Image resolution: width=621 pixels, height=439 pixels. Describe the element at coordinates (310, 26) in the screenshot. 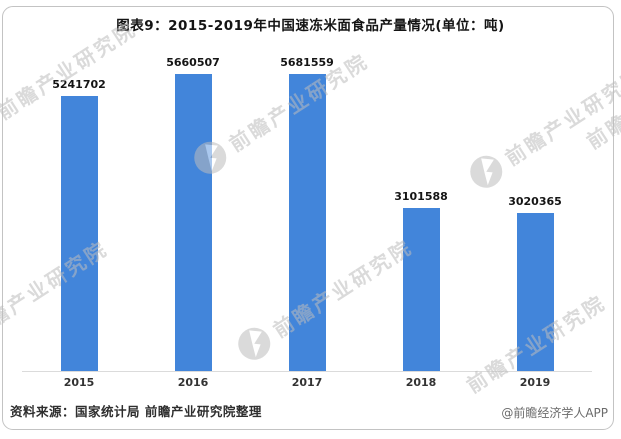

I see `chart-title: 图表9：2015-2019年中国速冻米面食品产量情况(单位：吨)` at that location.